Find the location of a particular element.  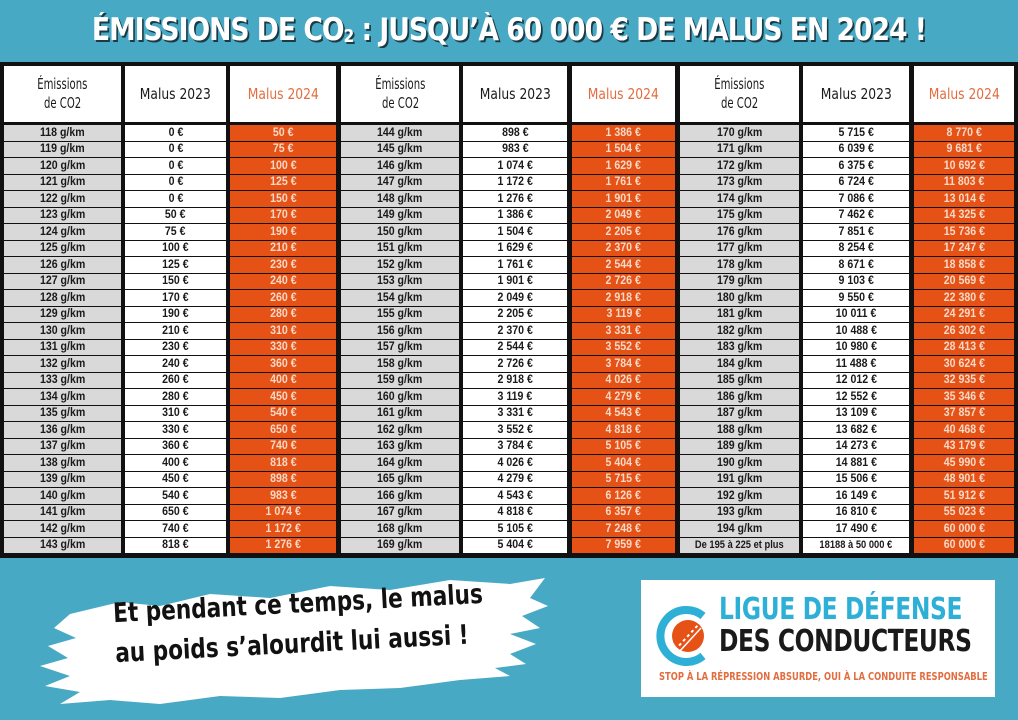

table-cell: 3 552 € is located at coordinates (515, 430).